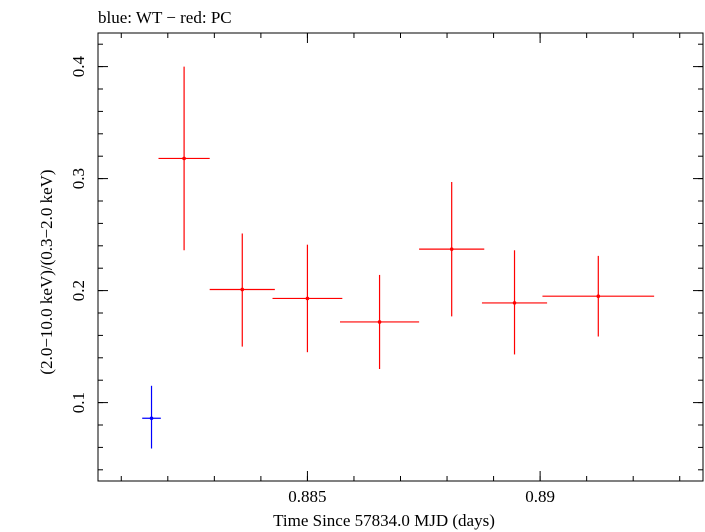  What do you see at coordinates (540, 496) in the screenshot?
I see `x-tick-label: 0.89` at bounding box center [540, 496].